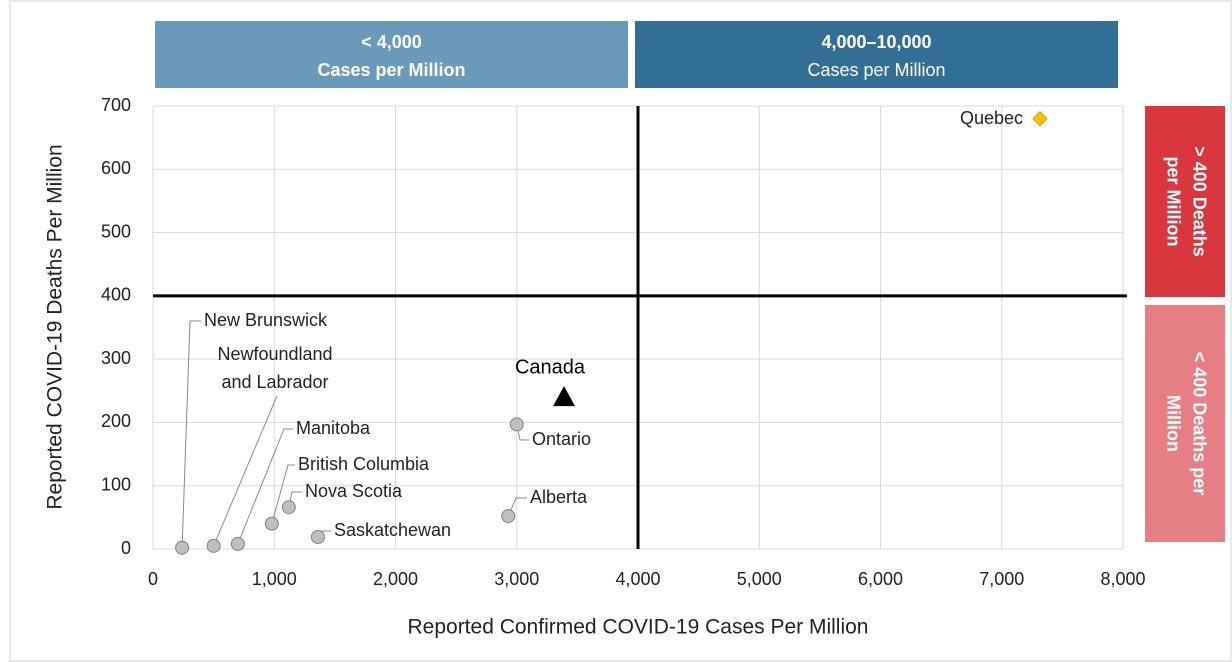  Describe the element at coordinates (1173, 202) in the screenshot. I see `quadrant-label: per Million` at that location.